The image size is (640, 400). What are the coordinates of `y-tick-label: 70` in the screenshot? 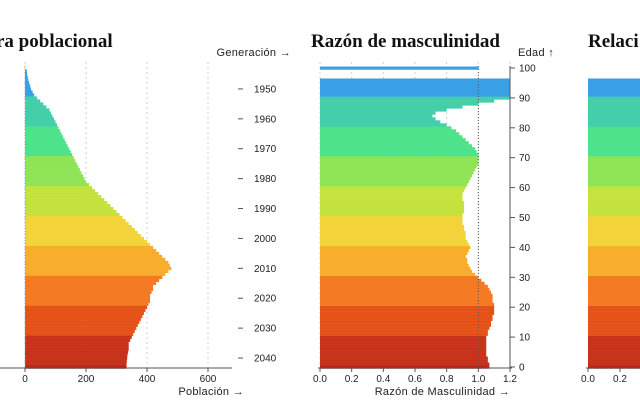 It's located at (525, 158).